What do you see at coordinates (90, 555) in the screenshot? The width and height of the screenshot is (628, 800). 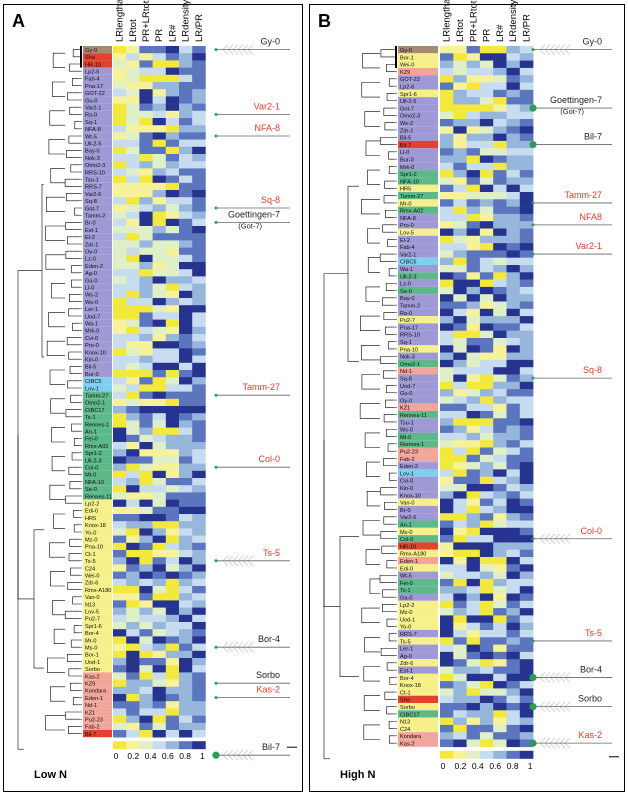 I see `accession-label: Ct-1` at bounding box center [90, 555].